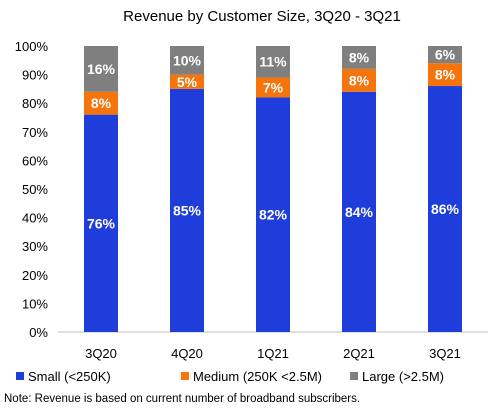 The width and height of the screenshot is (500, 415). I want to click on y-tick-label: 60%, so click(35, 160).